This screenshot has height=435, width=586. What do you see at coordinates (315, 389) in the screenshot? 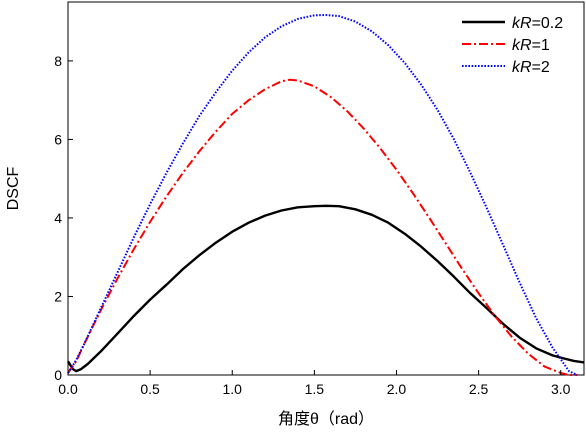
I see `x-tick-label: 1.5` at bounding box center [315, 389].